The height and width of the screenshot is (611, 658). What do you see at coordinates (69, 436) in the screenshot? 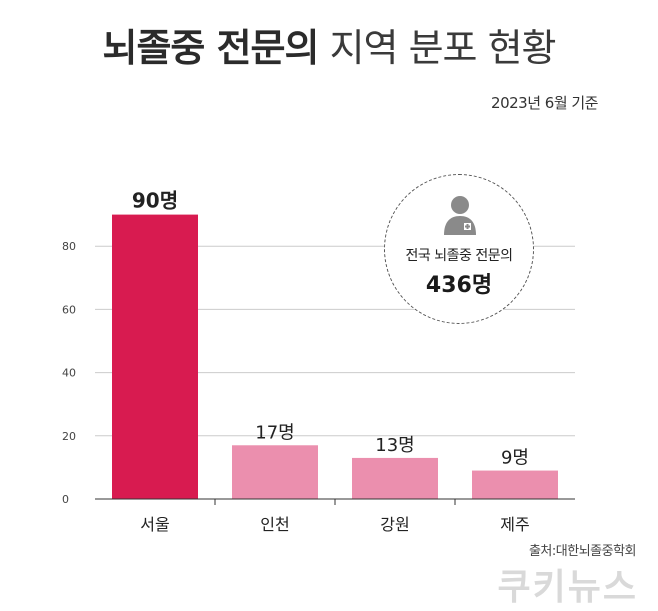
I see `y-tick-20: 20` at bounding box center [69, 436].